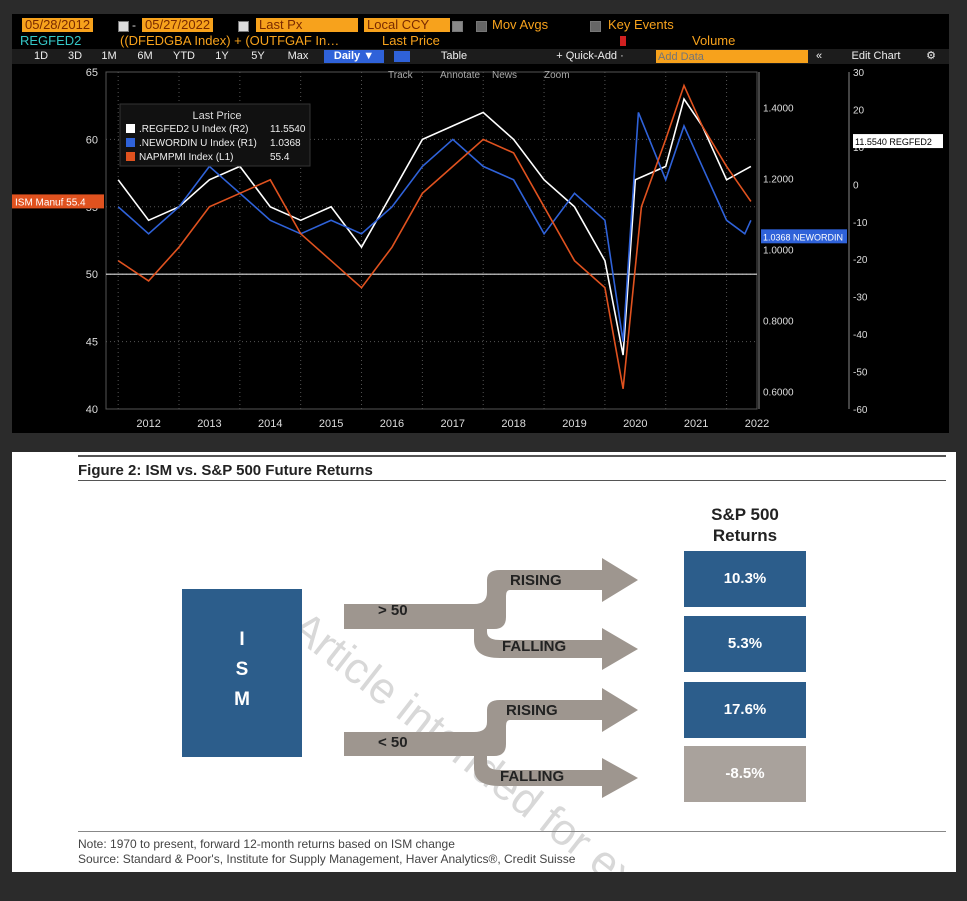 The height and width of the screenshot is (901, 967). I want to click on legend-box, so click(215, 135).